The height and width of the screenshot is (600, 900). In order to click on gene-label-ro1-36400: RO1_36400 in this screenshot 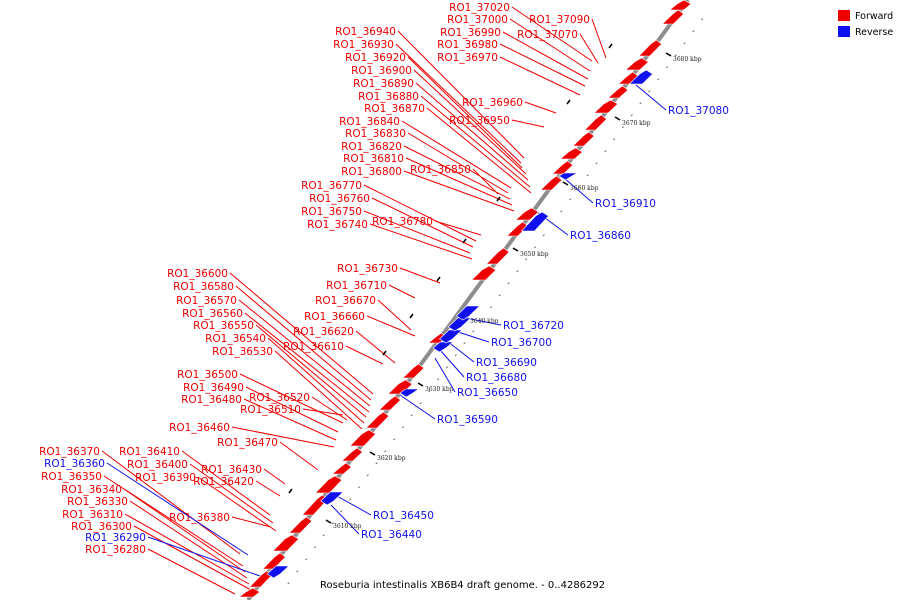, I will do `click(157, 465)`.